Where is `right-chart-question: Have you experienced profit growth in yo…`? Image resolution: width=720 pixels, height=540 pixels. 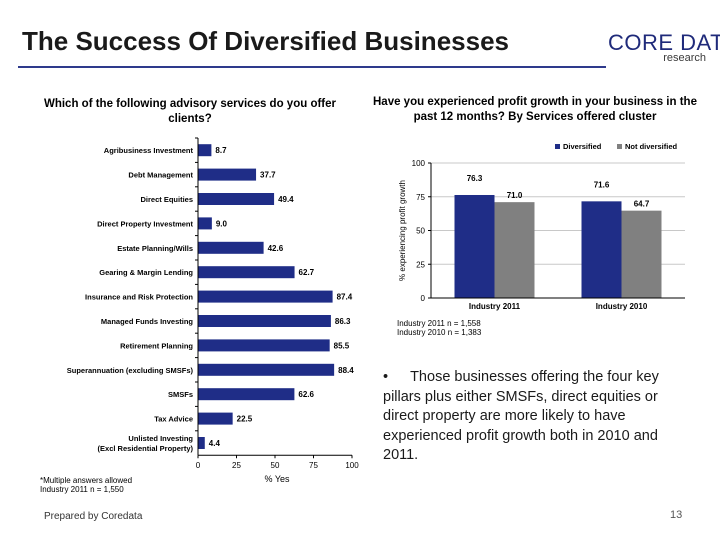 right-chart-question: Have you experienced profit growth in yo… is located at coordinates (535, 109).